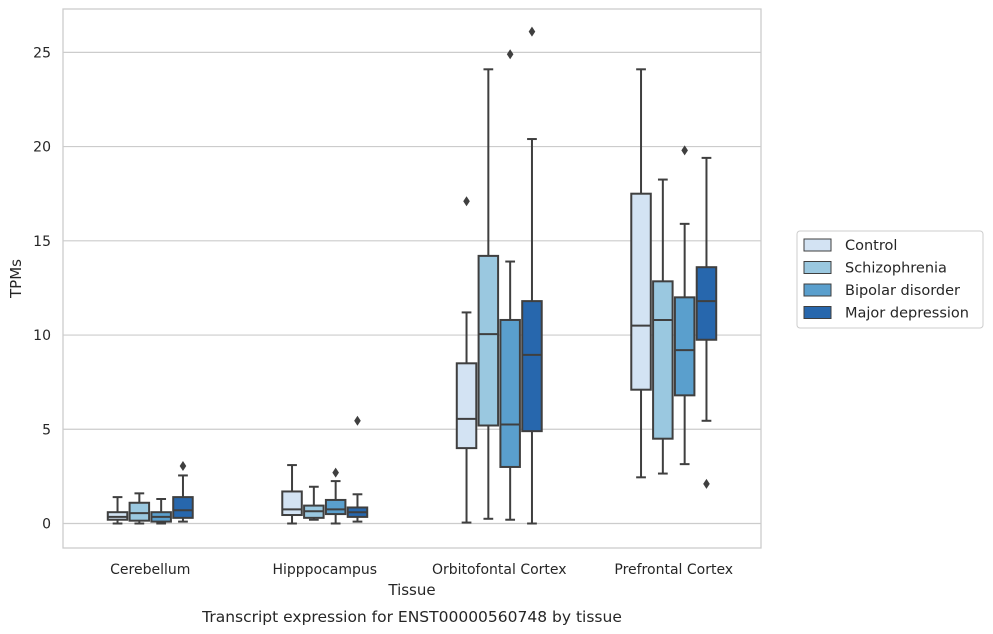 The height and width of the screenshot is (634, 993). Describe the element at coordinates (42, 242) in the screenshot. I see `y-tick-label: 15` at that location.